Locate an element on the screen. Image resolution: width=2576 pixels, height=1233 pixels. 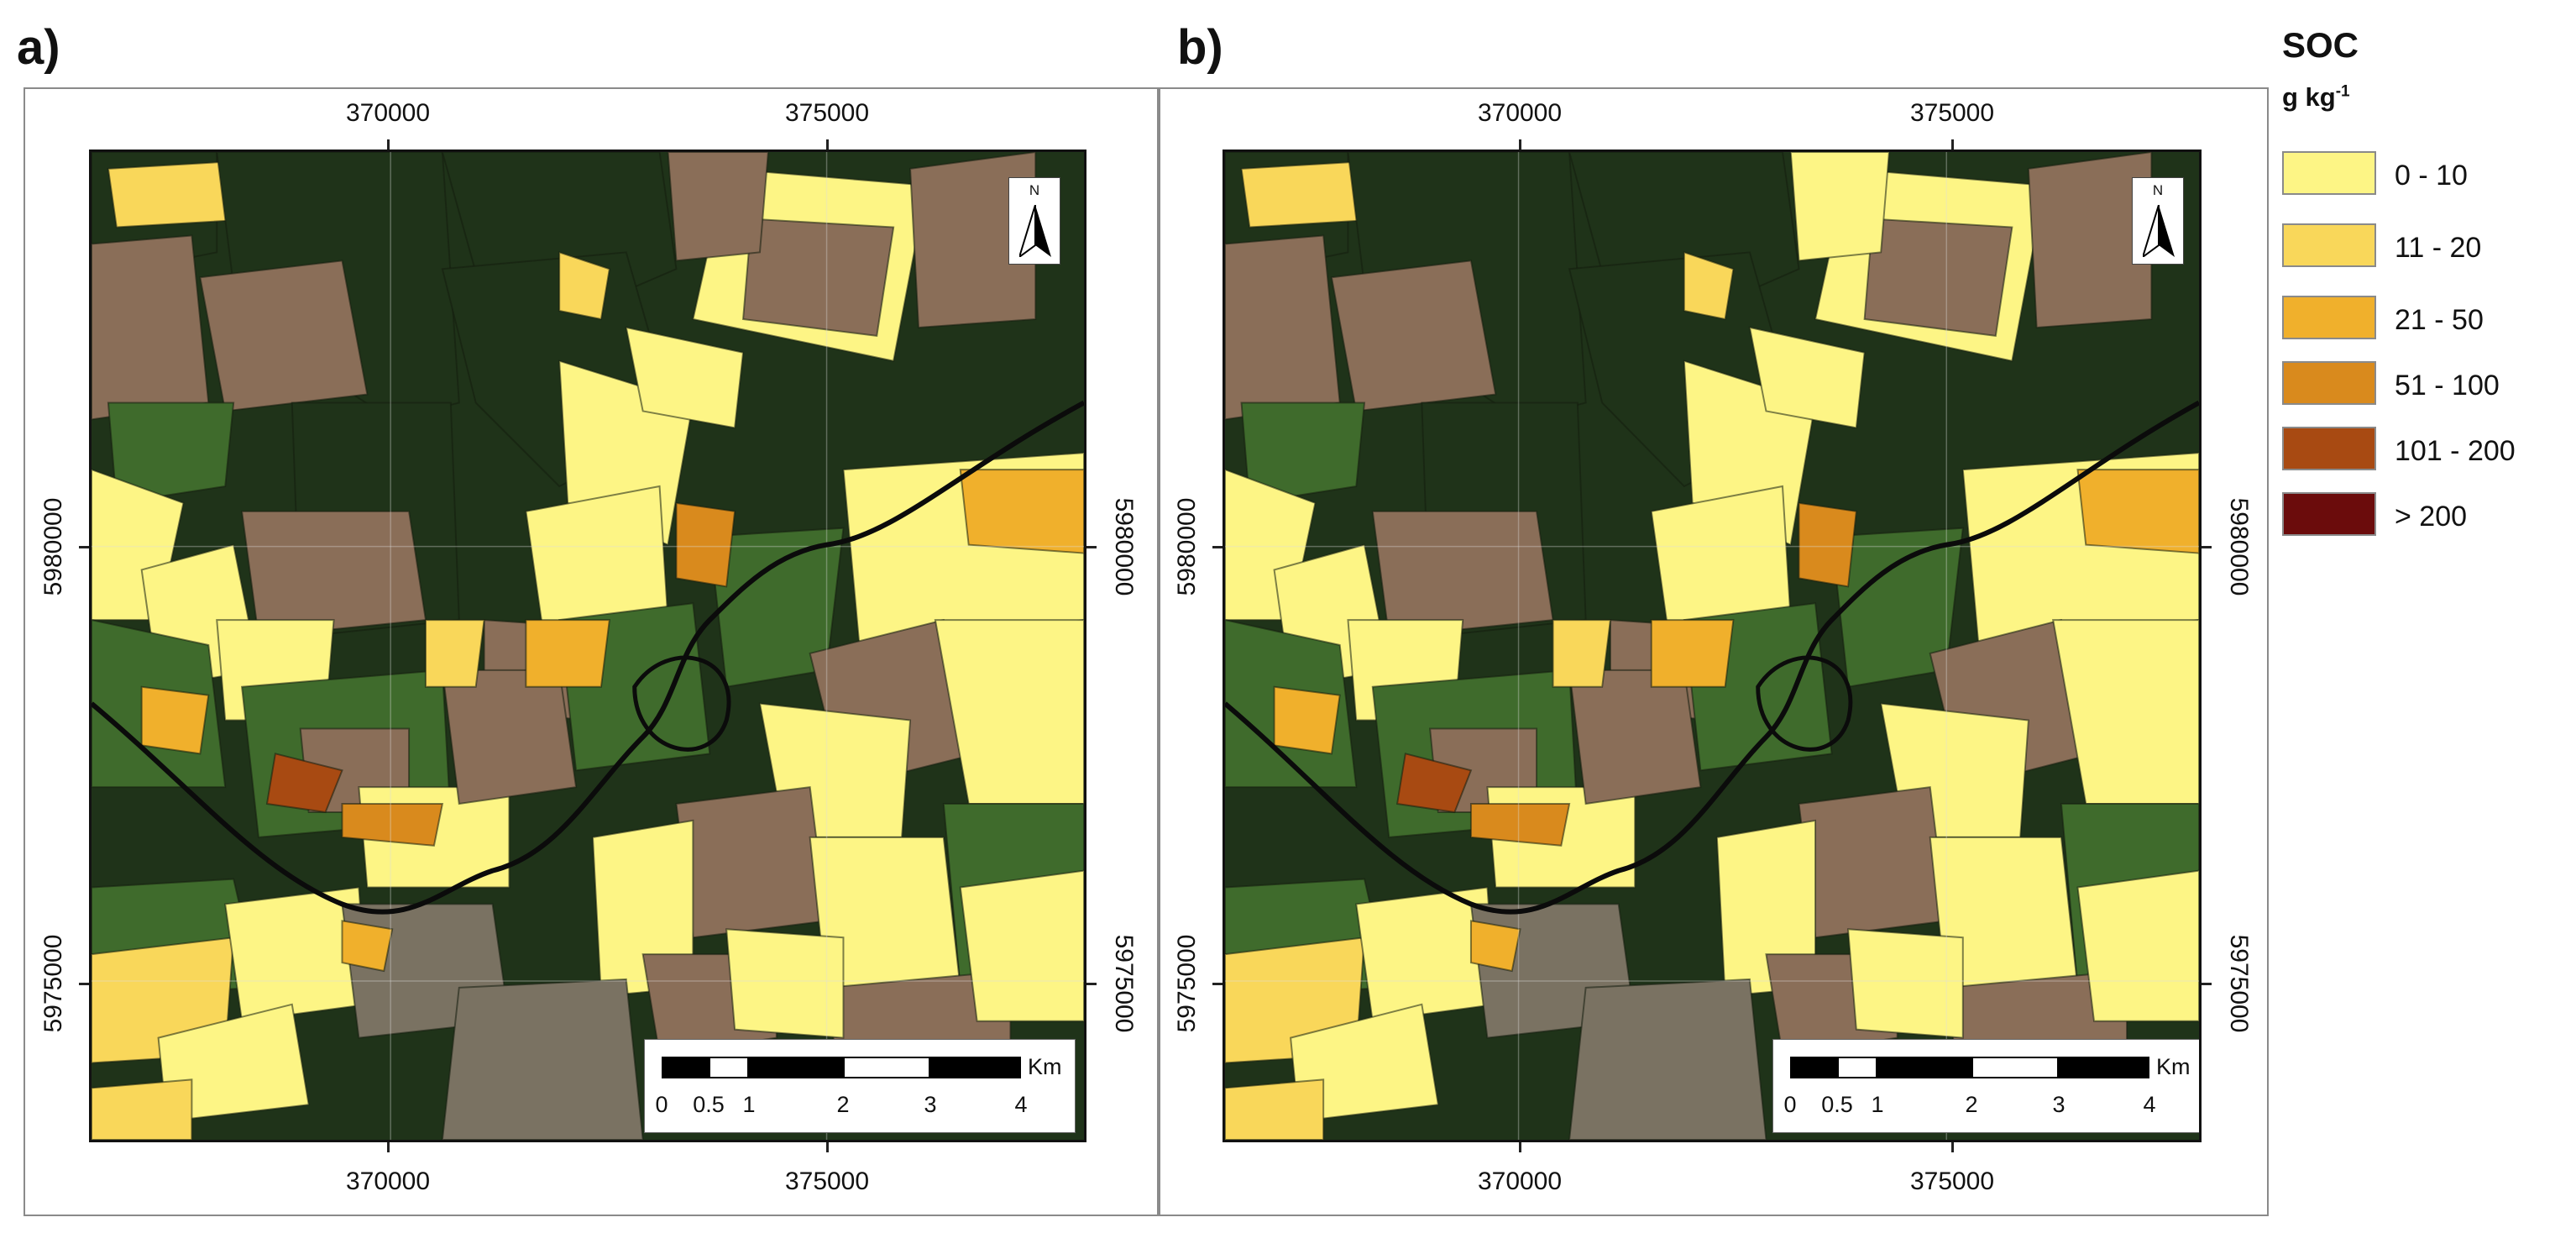
north-arrow-b: N is located at coordinates (2158, 221).